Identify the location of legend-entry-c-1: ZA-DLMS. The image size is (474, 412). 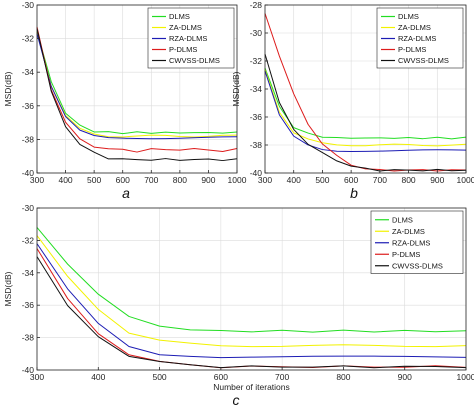
(408, 231).